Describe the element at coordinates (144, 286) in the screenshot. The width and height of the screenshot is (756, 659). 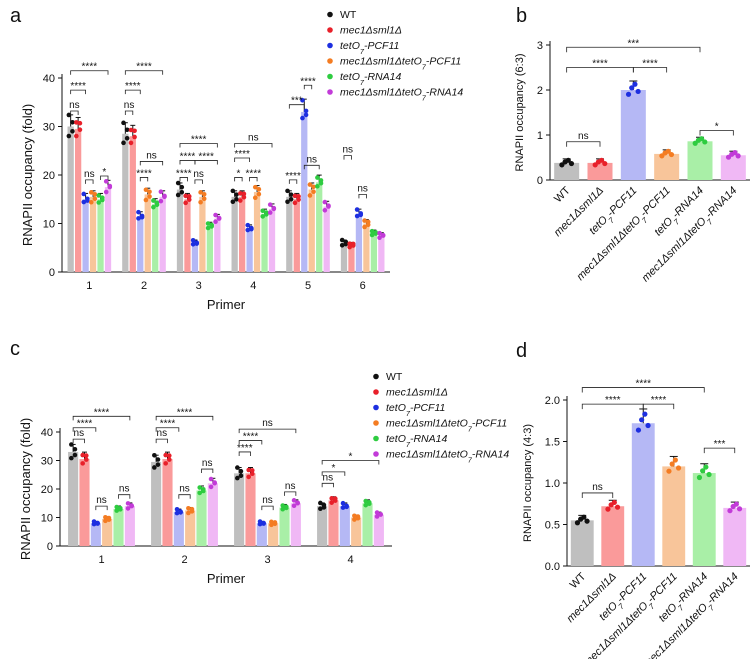
I see `x-tick-label: 2` at that location.